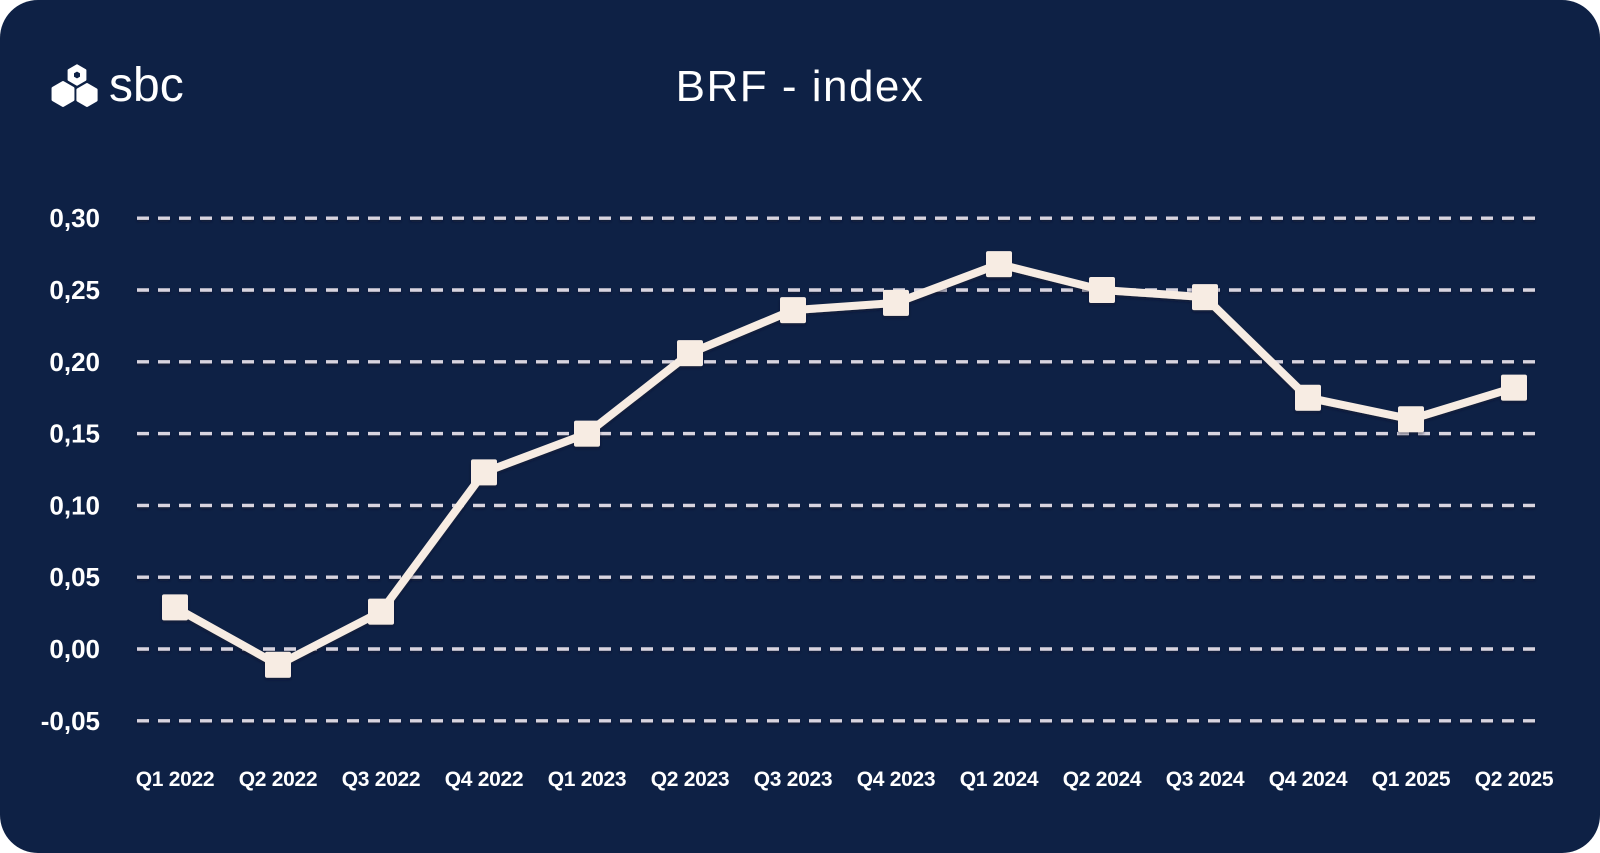 The image size is (1600, 853). Describe the element at coordinates (1102, 779) in the screenshot. I see `x-tick-label: Q2 2024` at that location.